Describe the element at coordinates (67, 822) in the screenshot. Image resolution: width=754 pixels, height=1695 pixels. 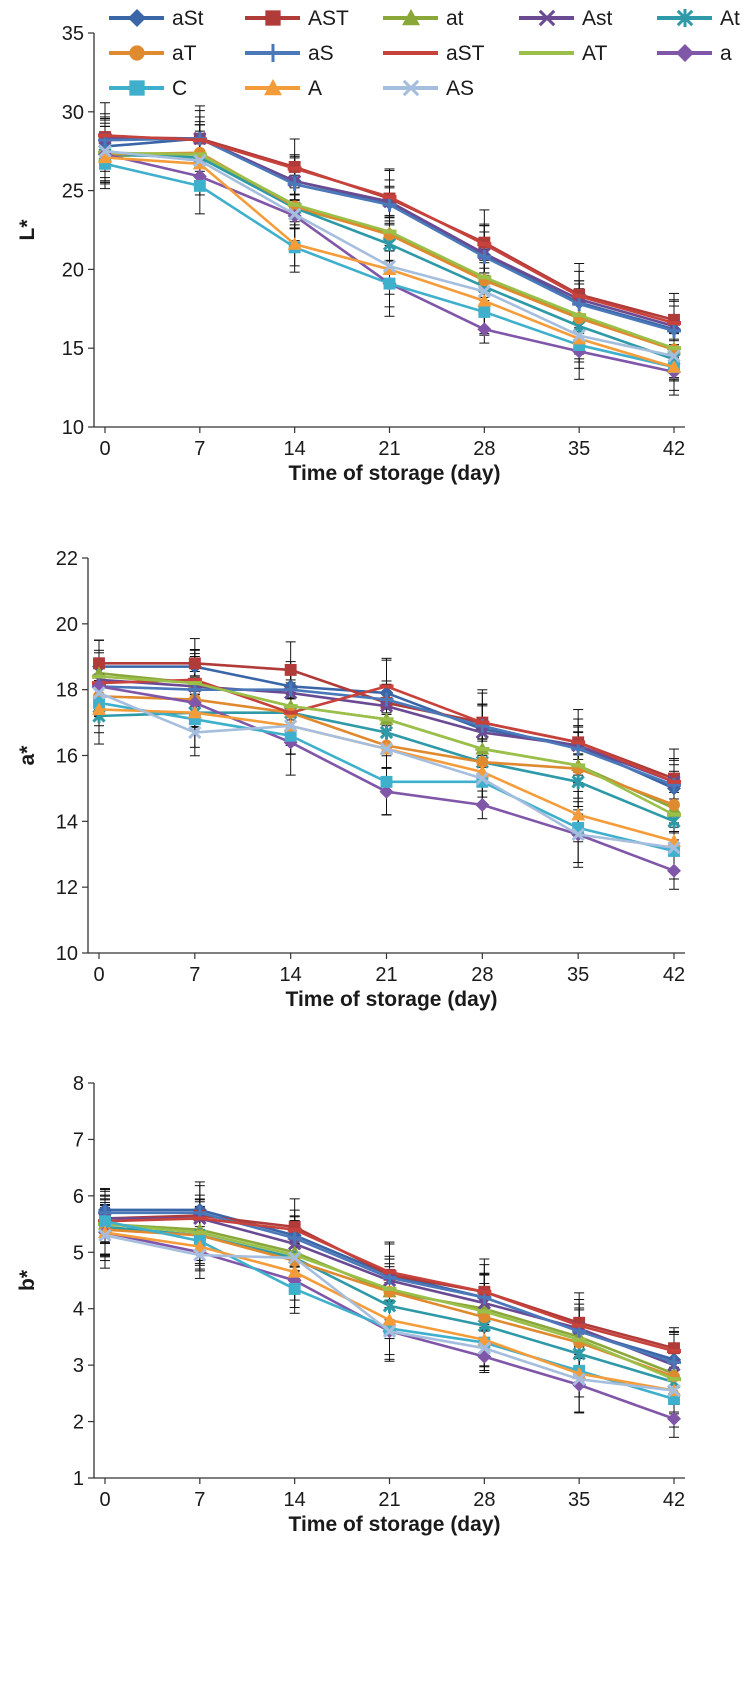
I see `y-tick-label: 14` at that location.